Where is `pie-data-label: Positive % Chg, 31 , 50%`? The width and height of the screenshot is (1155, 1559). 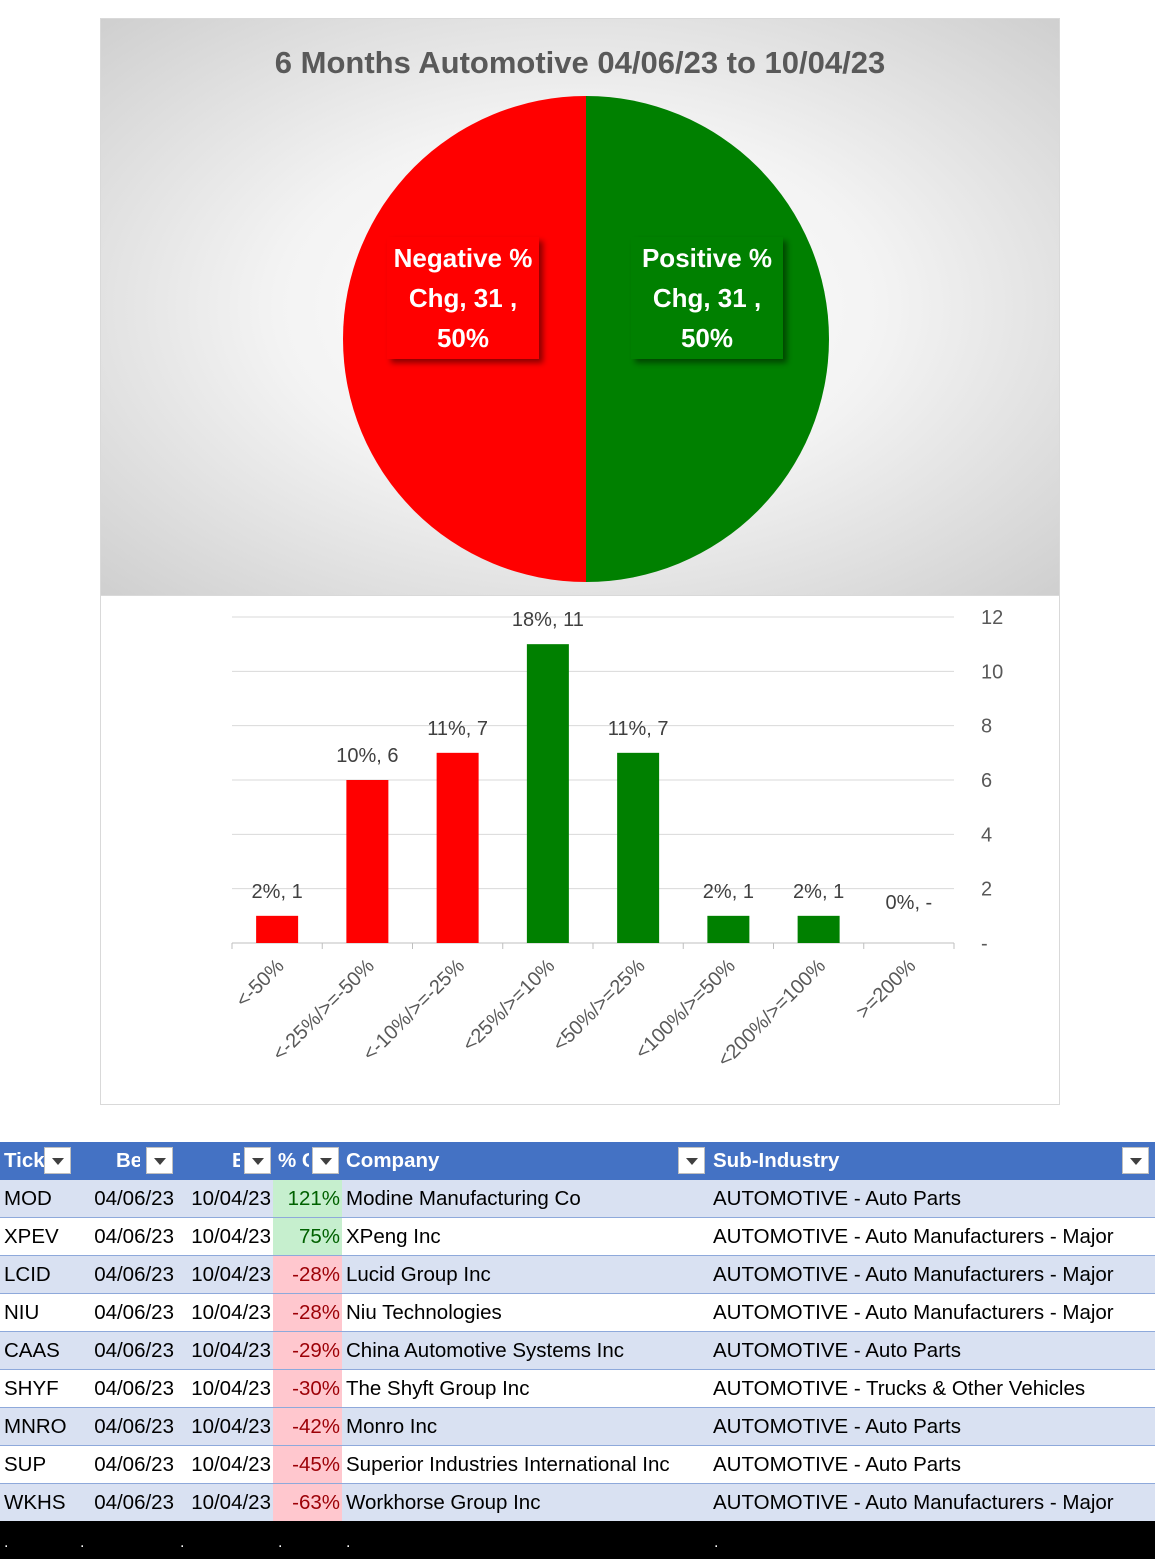 pie-data-label: Positive % Chg, 31 , 50% is located at coordinates (707, 298).